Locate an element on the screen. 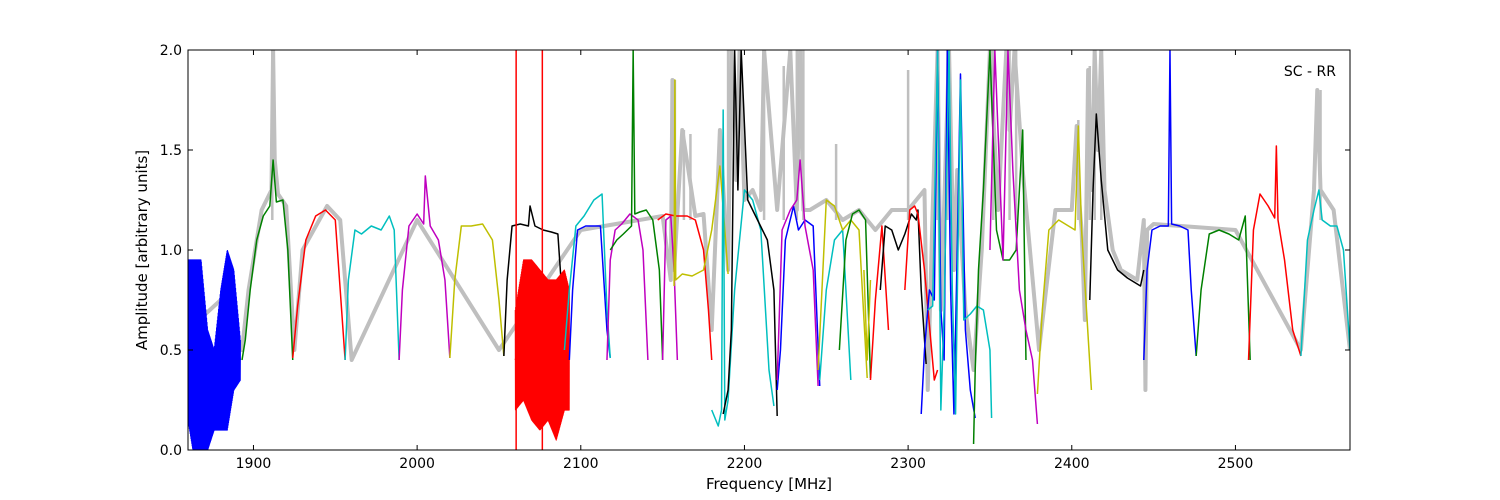 This screenshot has height=500, width=1500. x-axis-label: Frequency [MHz] is located at coordinates (769, 484).